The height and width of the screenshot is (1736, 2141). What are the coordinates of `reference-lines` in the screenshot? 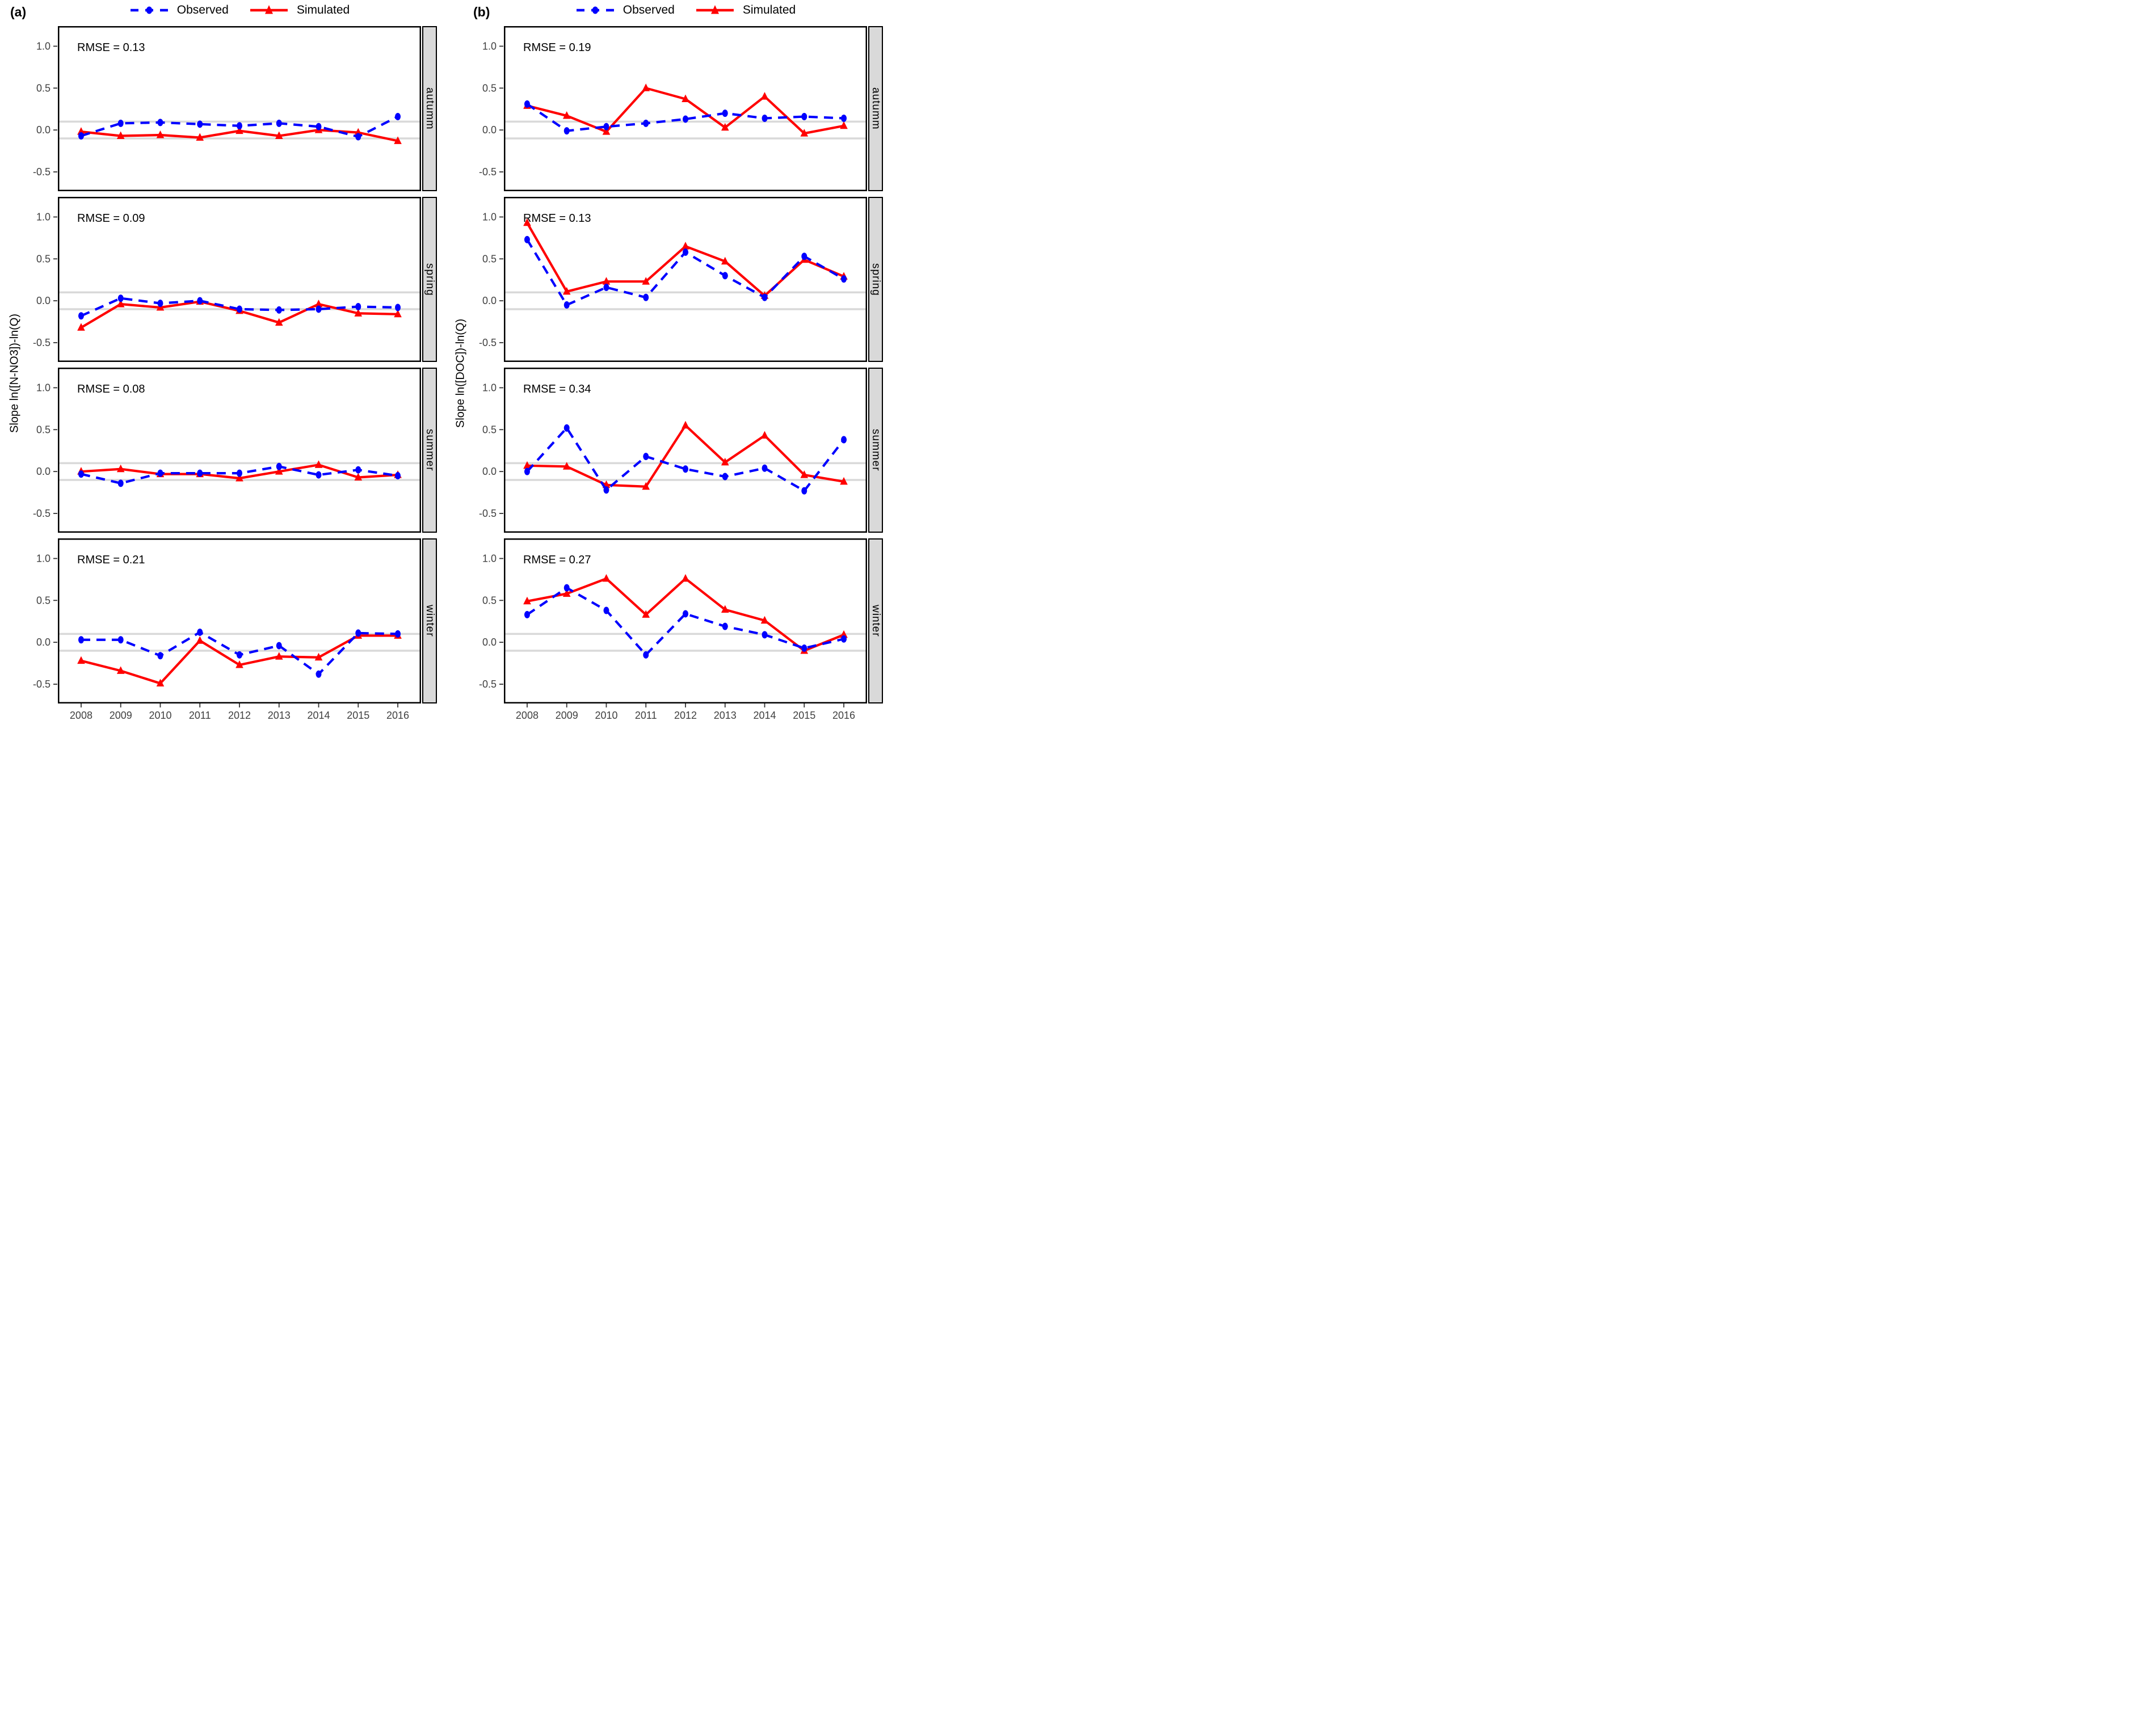 It's located at (685, 471).